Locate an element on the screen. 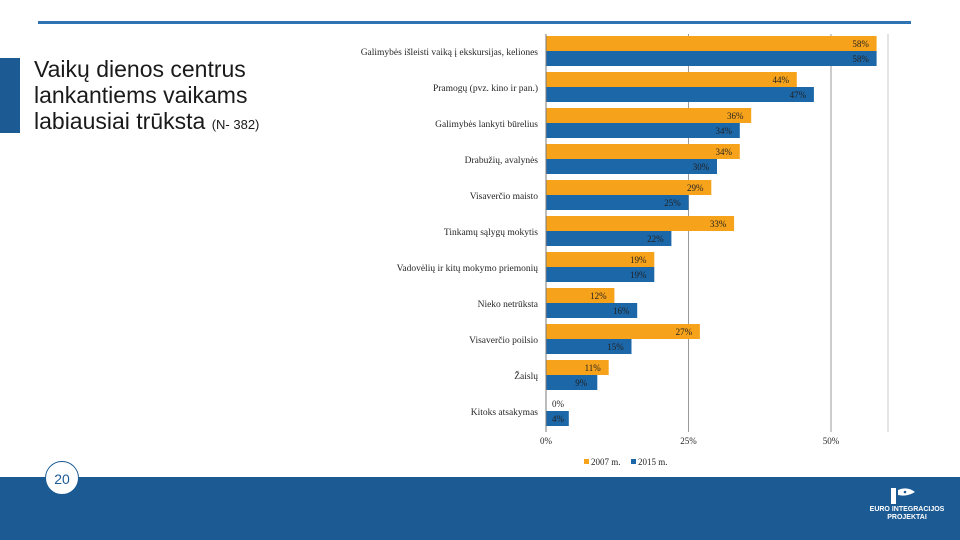 The image size is (960, 540). bar-value-label: 9% is located at coordinates (581, 383).